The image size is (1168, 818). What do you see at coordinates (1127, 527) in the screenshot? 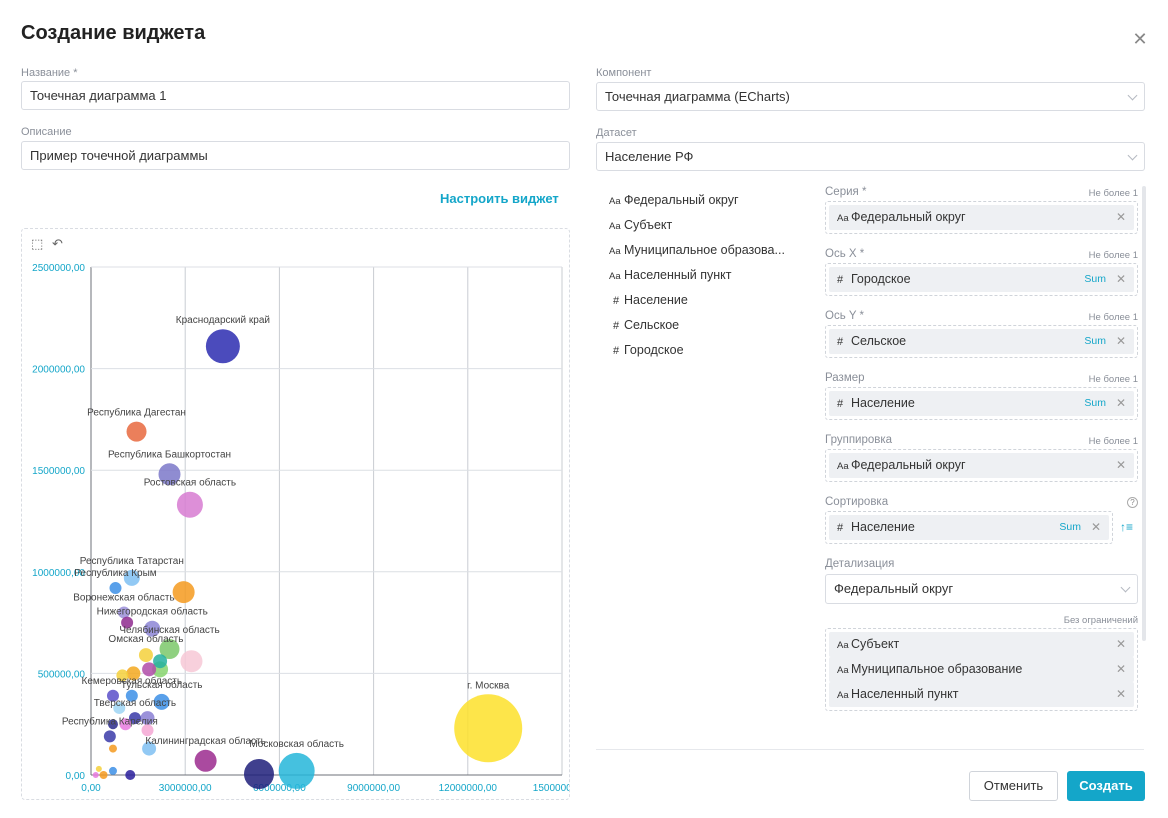
I see `sort-direction-icon: ↑≡` at bounding box center [1127, 527].